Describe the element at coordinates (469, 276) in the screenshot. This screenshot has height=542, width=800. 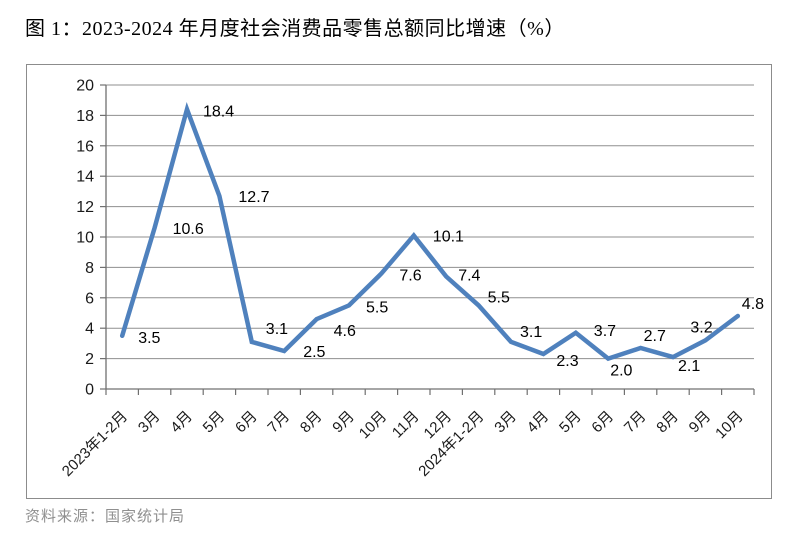
I see `svg-text: 7.4` at that location.